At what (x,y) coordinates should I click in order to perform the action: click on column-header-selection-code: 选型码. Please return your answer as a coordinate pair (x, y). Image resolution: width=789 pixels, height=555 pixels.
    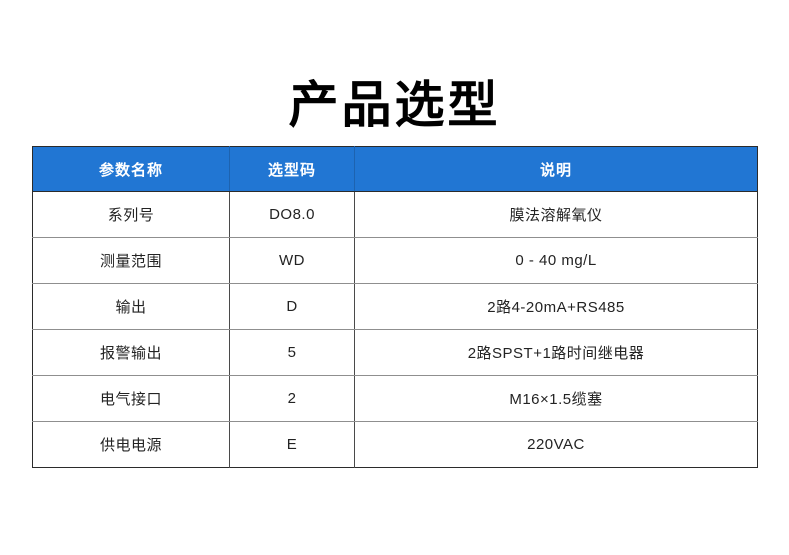
    Looking at the image, I should click on (292, 169).